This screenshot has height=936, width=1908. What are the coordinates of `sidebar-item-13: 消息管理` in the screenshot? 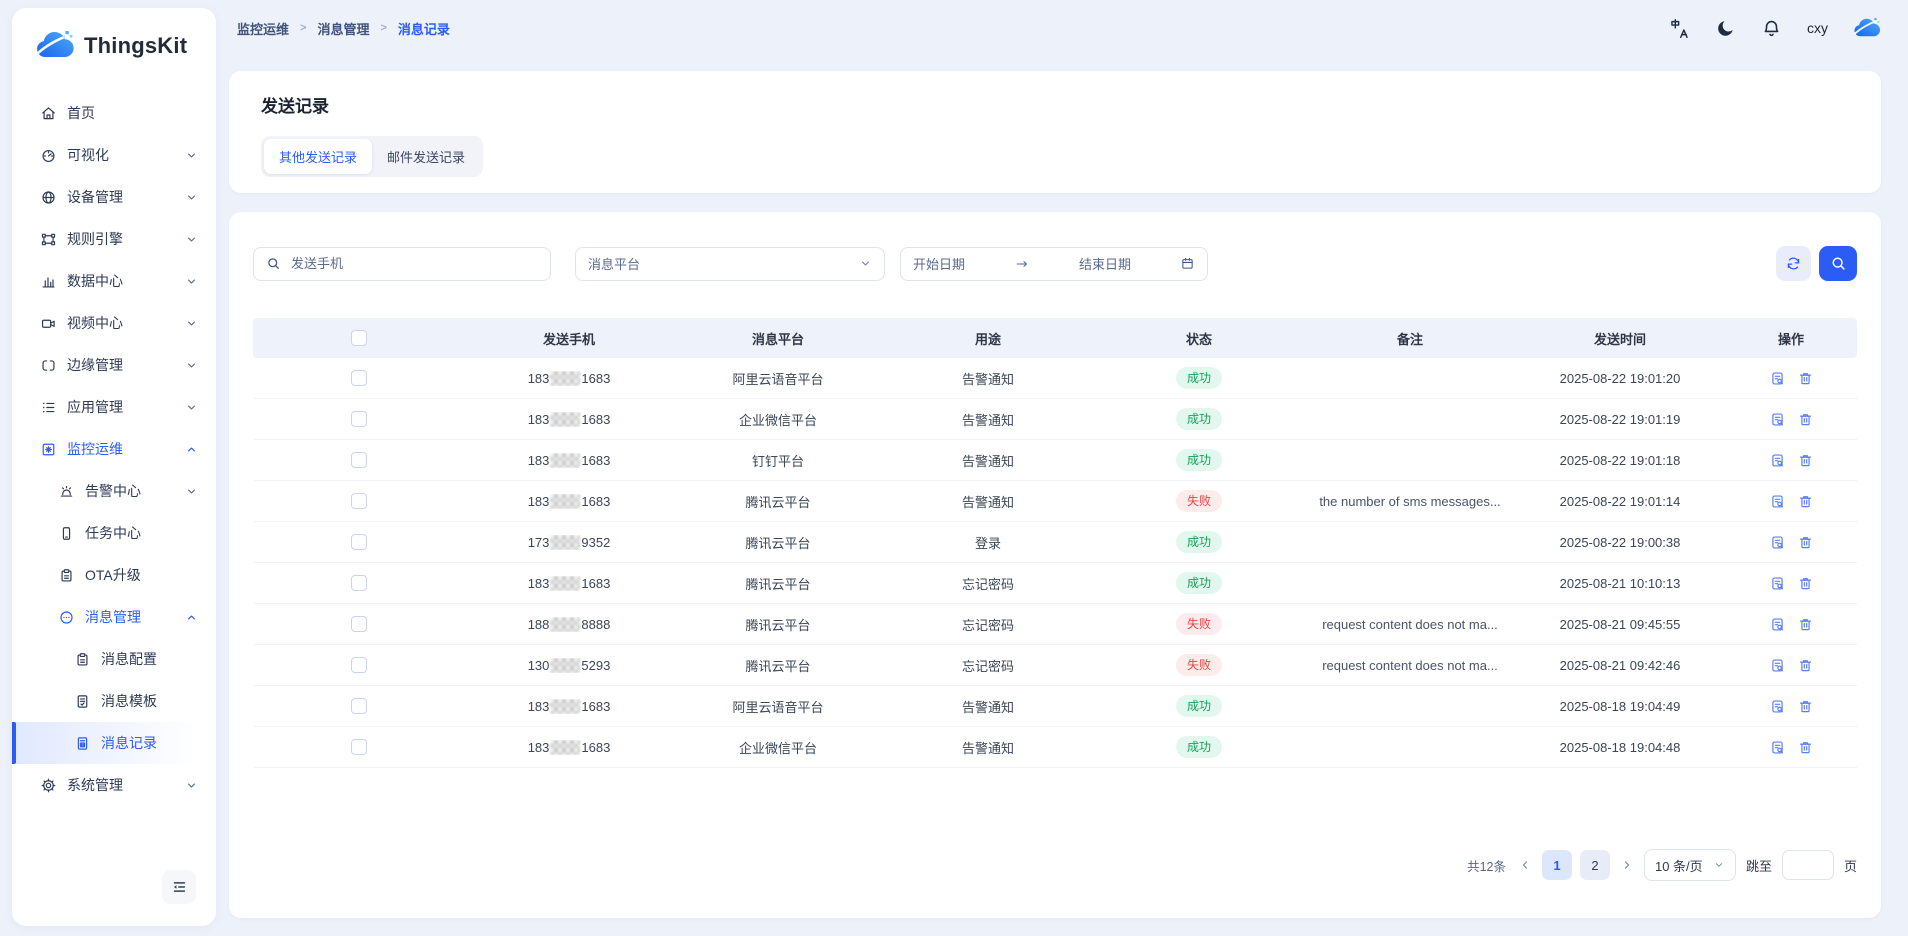 It's located at (114, 617).